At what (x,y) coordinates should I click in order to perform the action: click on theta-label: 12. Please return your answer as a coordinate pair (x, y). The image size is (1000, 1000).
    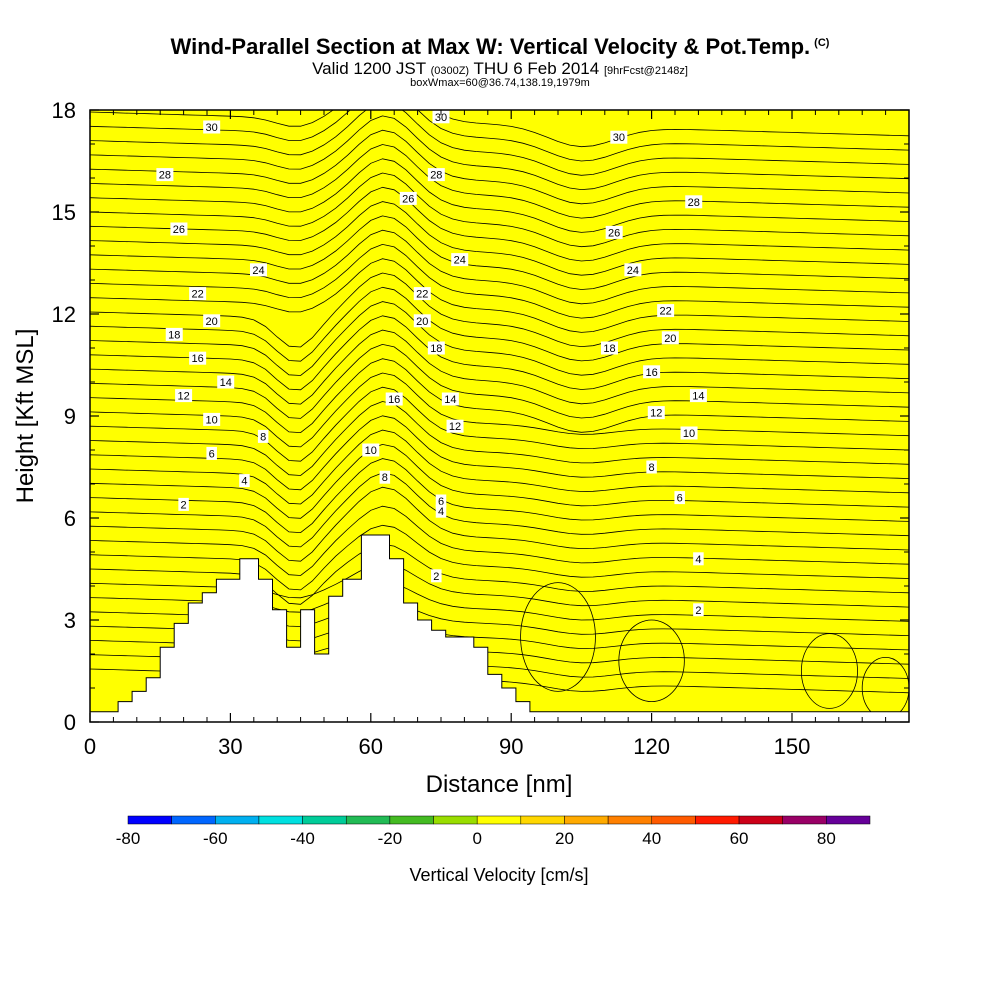
    Looking at the image, I should click on (184, 396).